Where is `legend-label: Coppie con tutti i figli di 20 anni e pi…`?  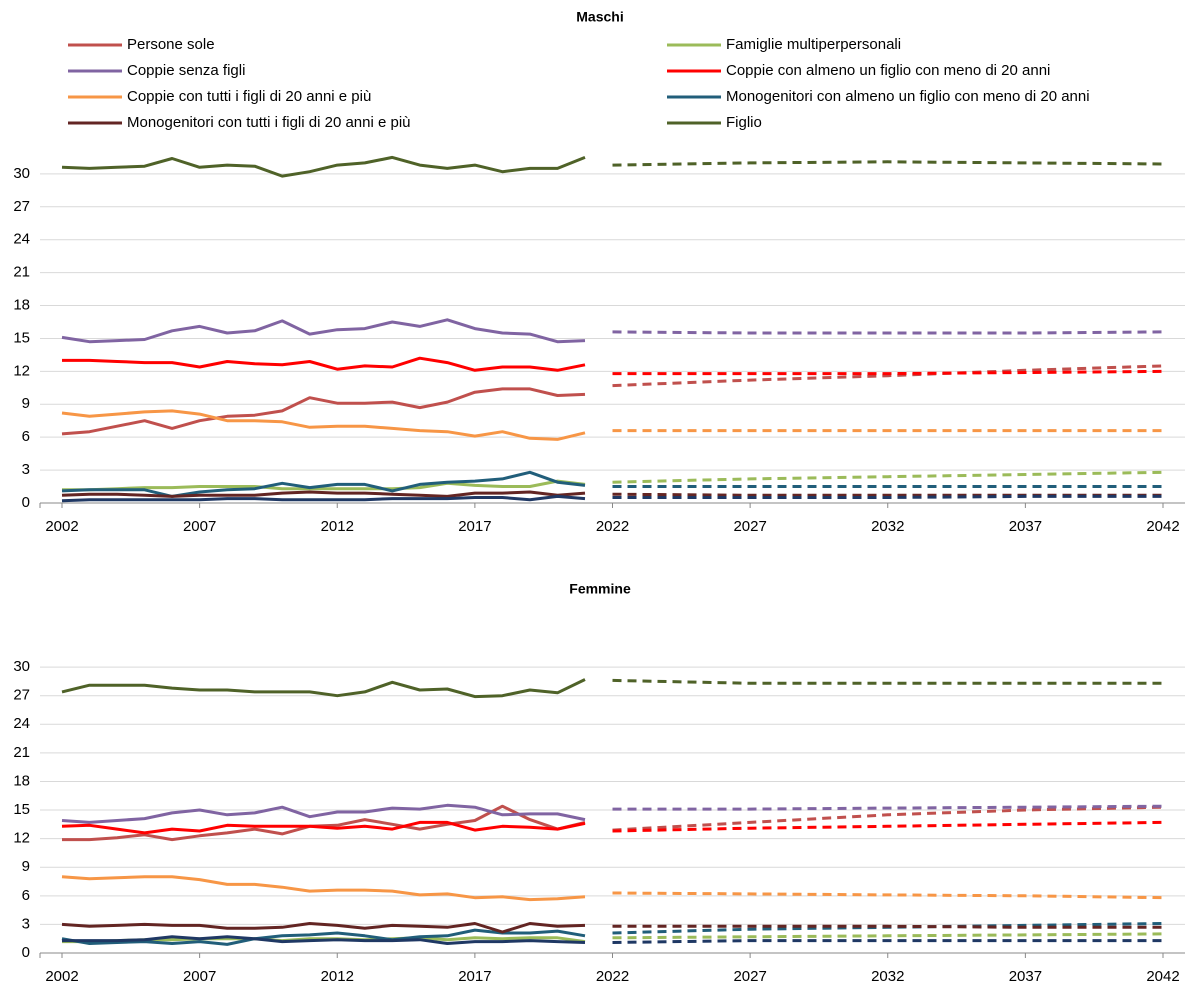 legend-label: Coppie con tutti i figli di 20 anni e pi… is located at coordinates (249, 96).